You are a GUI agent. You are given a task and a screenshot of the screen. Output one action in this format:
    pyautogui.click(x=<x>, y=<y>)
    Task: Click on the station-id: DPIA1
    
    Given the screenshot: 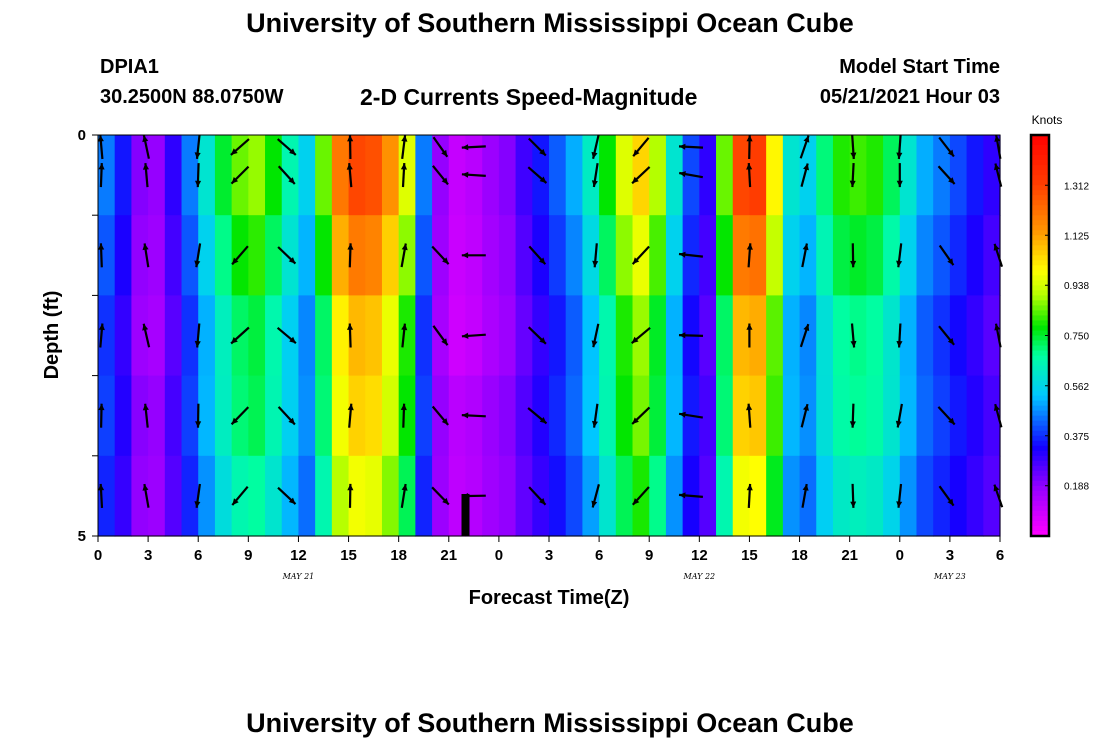 What is the action you would take?
    pyautogui.click(x=129, y=67)
    